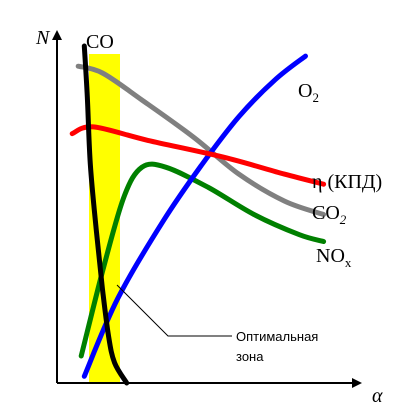 The width and height of the screenshot is (416, 409). Describe the element at coordinates (43, 38) in the screenshot. I see `y-axis-label: N` at that location.